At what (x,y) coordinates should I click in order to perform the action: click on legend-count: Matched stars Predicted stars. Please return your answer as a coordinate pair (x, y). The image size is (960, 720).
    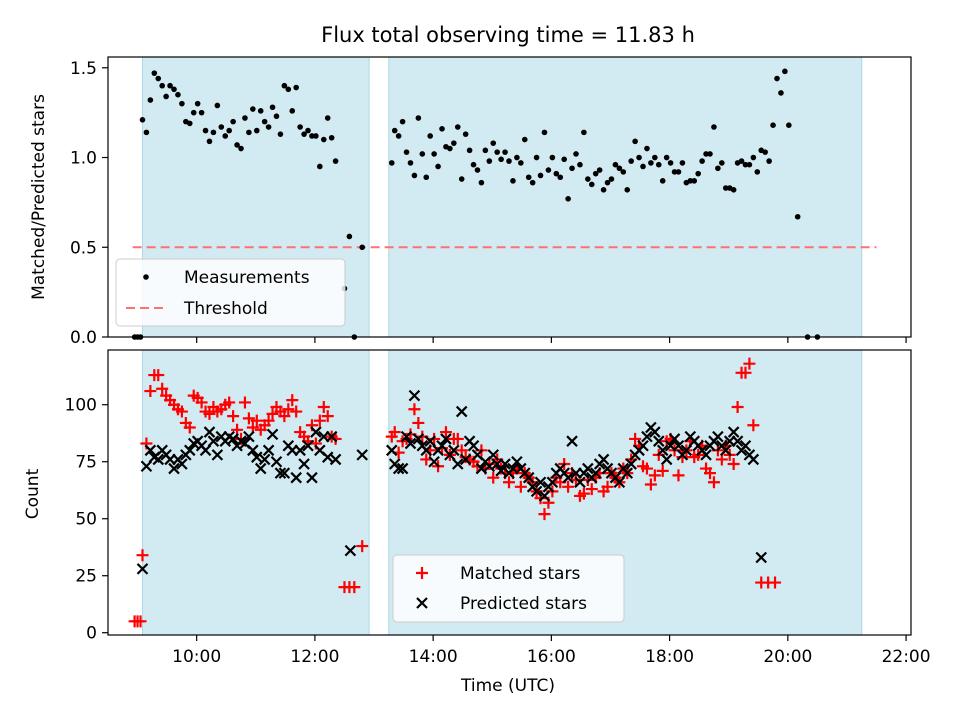
    Looking at the image, I should click on (508, 588).